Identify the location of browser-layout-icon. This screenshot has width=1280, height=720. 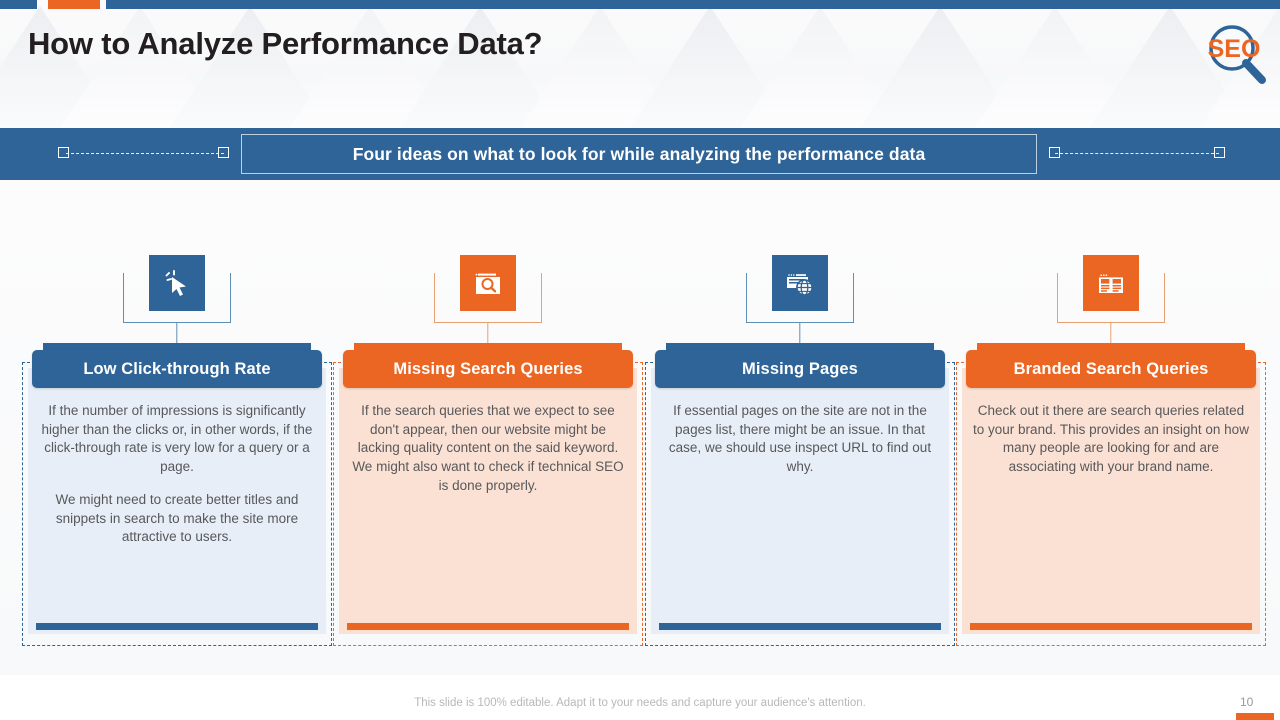
(1111, 283).